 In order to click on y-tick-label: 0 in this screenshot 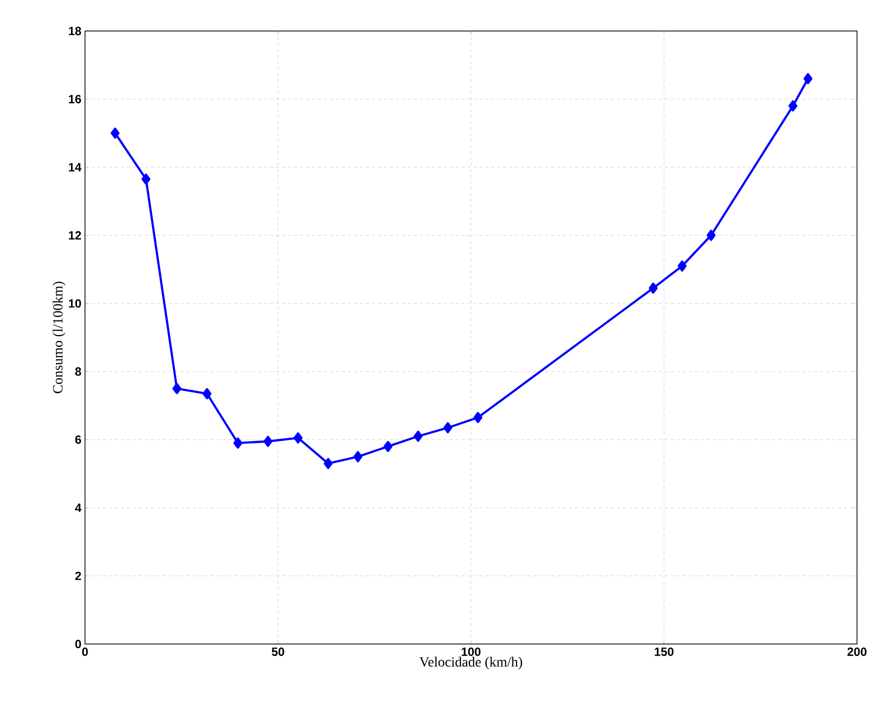, I will do `click(78, 644)`.